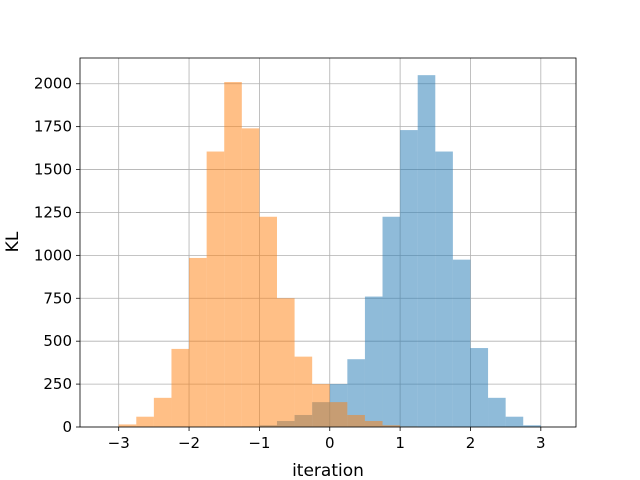 This screenshot has width=640, height=480. Describe the element at coordinates (471, 443) in the screenshot. I see `x-tick-label: 2` at that location.